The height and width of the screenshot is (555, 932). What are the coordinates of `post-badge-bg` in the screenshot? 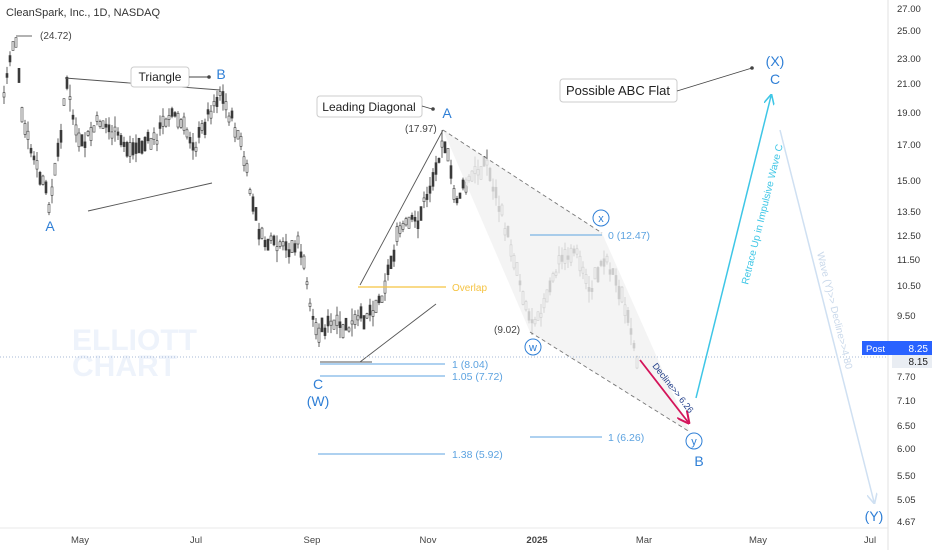 It's located at (897, 348).